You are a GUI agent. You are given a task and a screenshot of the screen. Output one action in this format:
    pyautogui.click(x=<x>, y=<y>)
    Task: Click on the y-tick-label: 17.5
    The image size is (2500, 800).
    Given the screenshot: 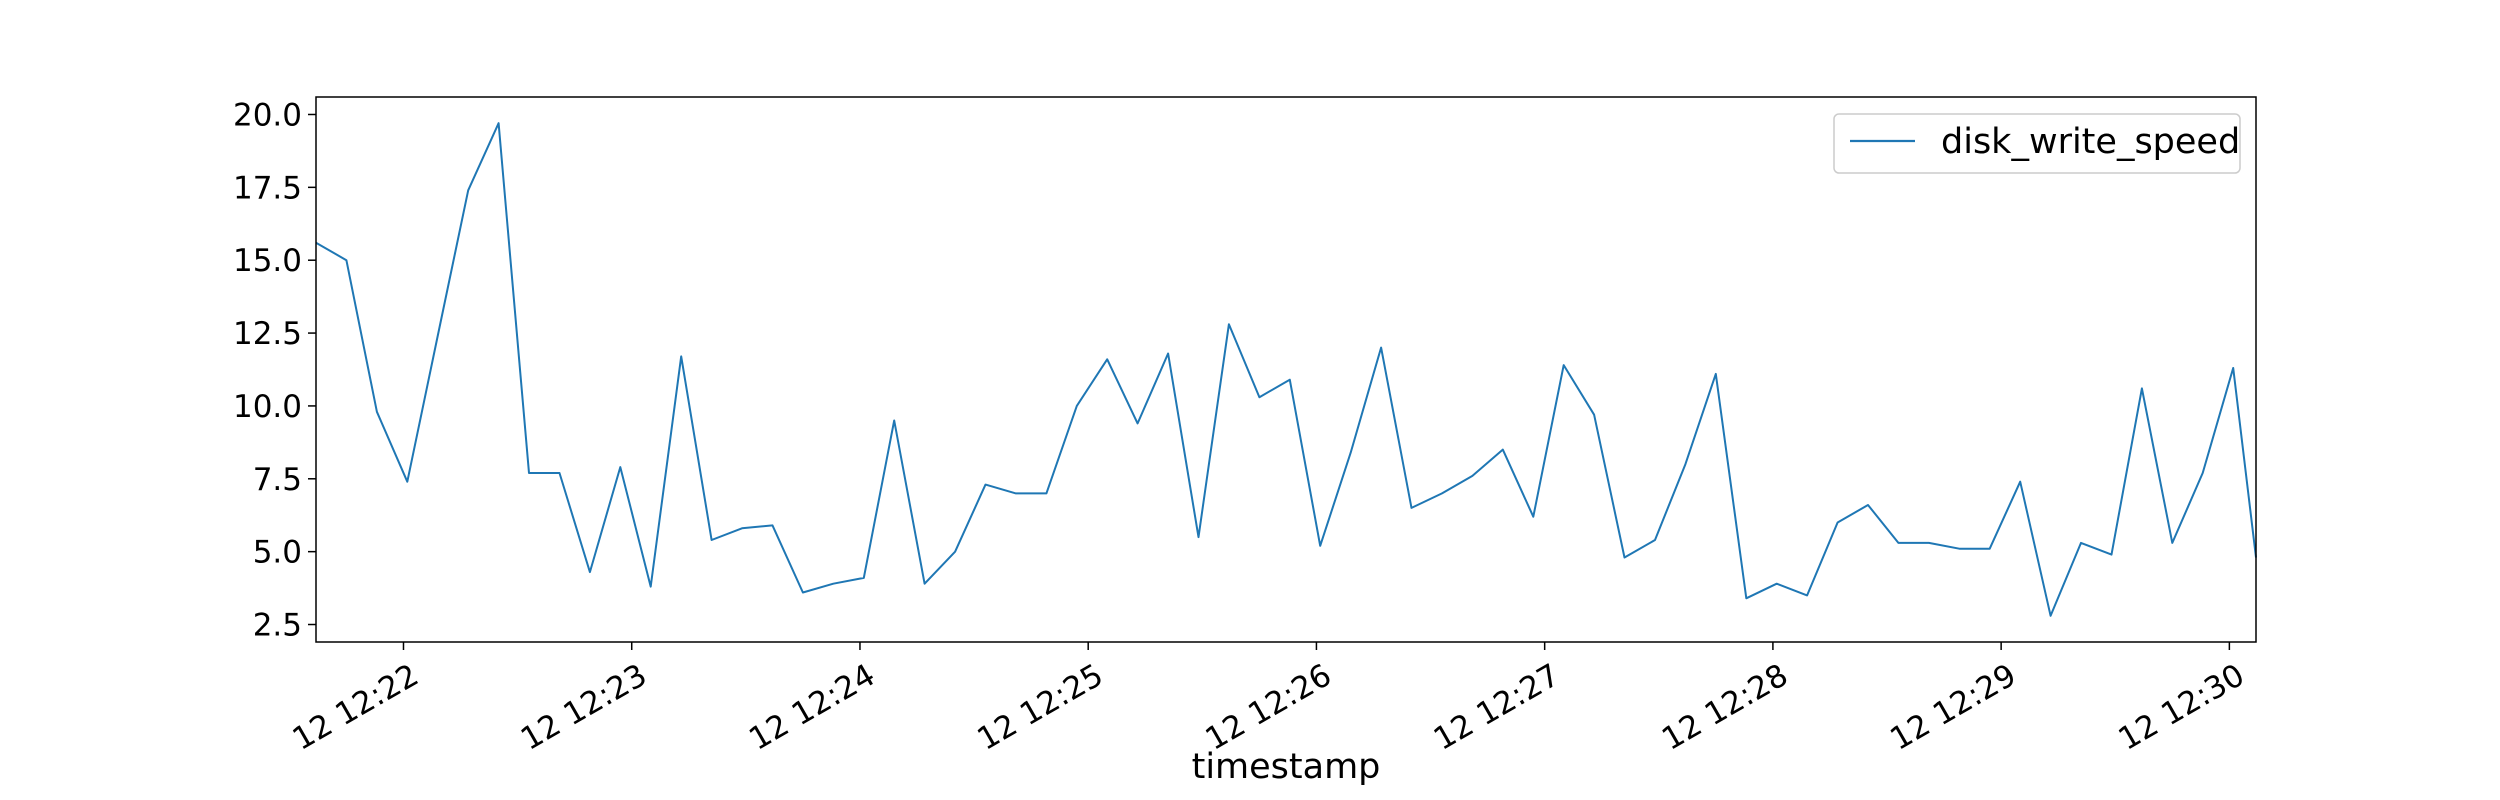 What is the action you would take?
    pyautogui.click(x=267, y=188)
    